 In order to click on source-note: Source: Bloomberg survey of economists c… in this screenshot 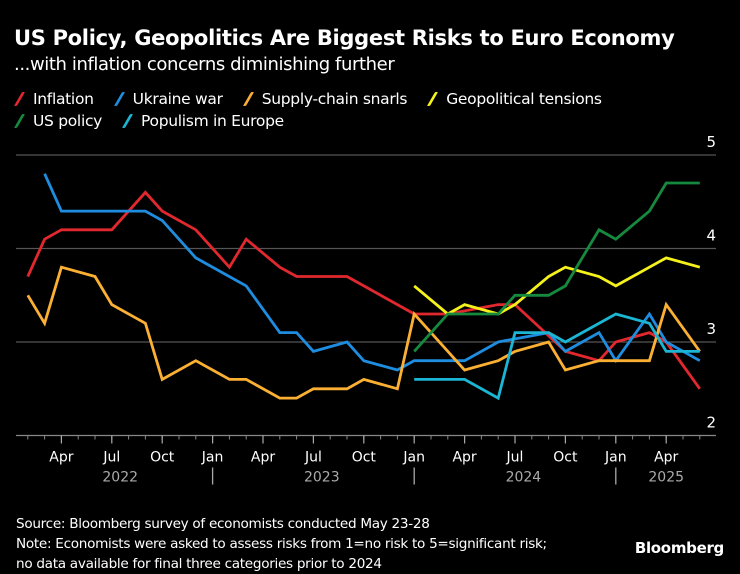, I will do `click(223, 524)`.